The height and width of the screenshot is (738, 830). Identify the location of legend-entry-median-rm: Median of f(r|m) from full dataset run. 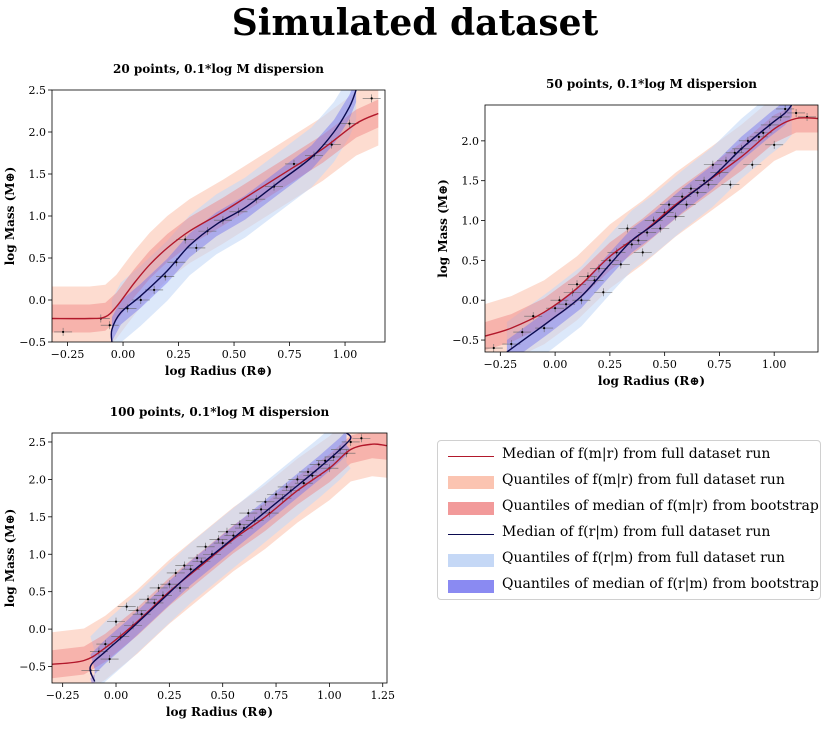
(629, 534).